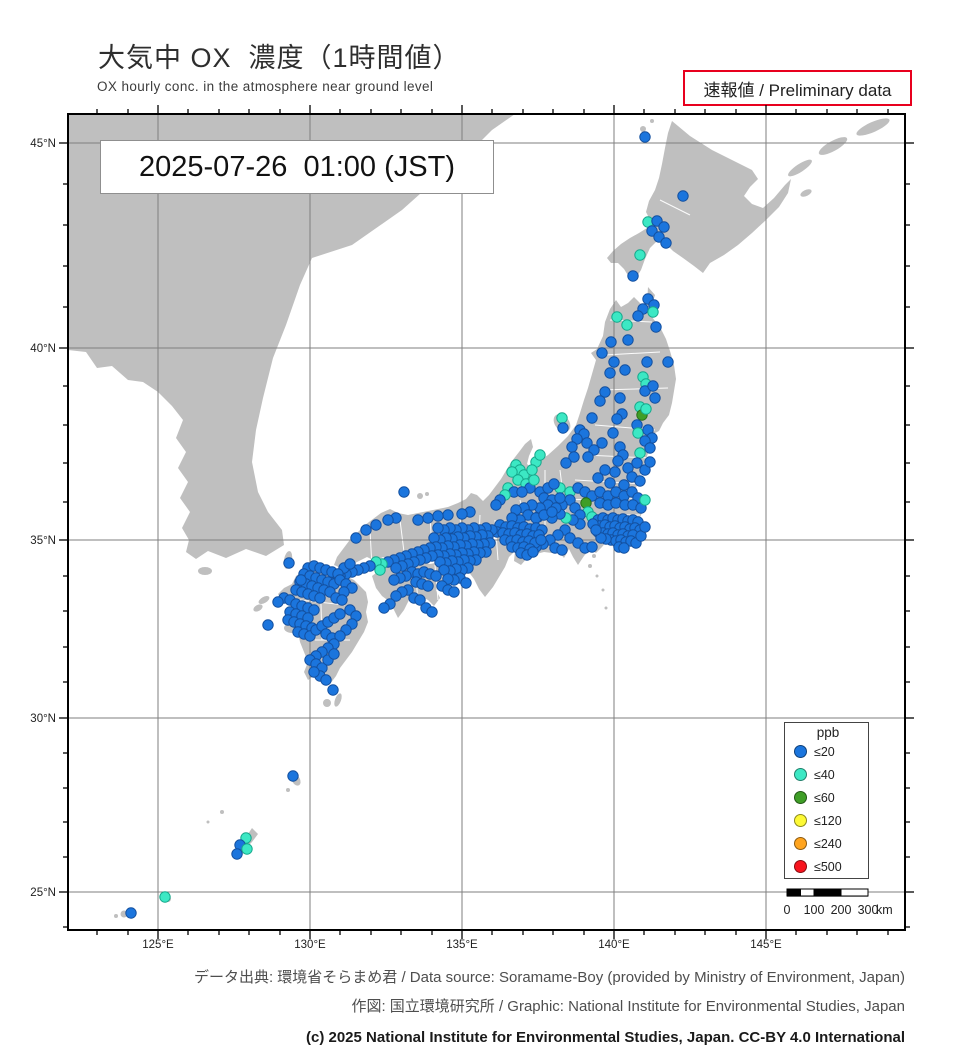  Describe the element at coordinates (814, 751) in the screenshot. I see `legend-item: ≤20` at that location.